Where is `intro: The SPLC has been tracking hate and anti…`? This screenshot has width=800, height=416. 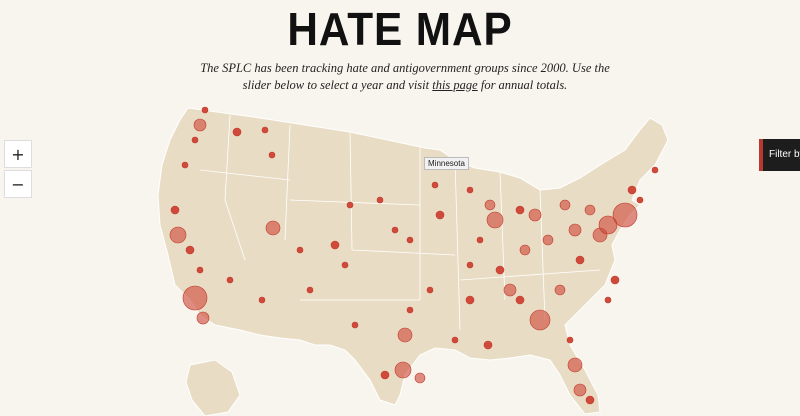 intro: The SPLC has been tracking hate and anti… is located at coordinates (405, 77).